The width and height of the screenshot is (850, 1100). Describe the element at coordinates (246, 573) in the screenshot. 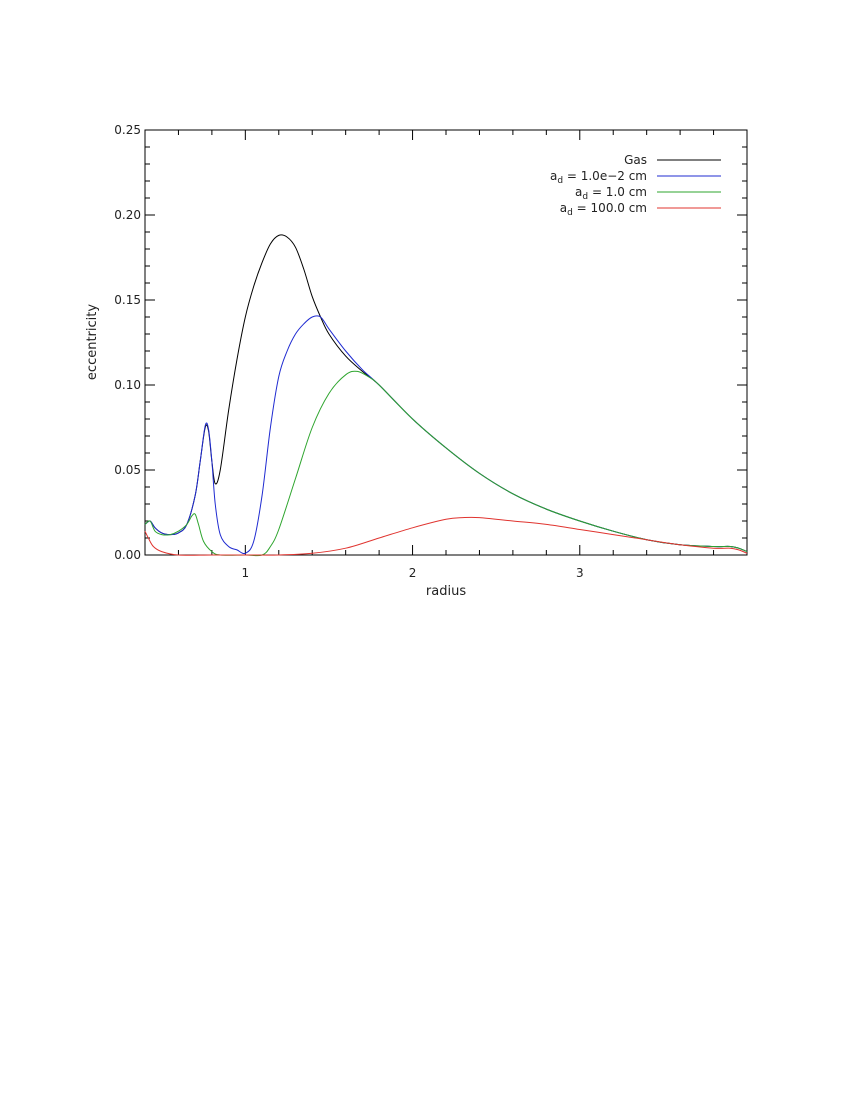

I see `x-tick-label: 1` at that location.